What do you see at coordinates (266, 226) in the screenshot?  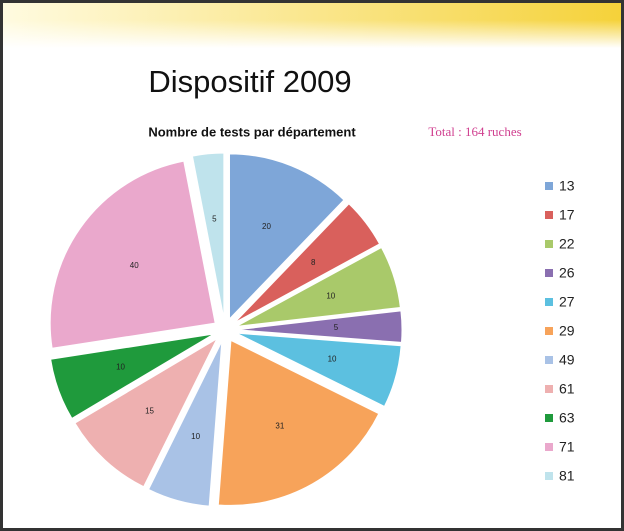 I see `data-label: 20` at bounding box center [266, 226].